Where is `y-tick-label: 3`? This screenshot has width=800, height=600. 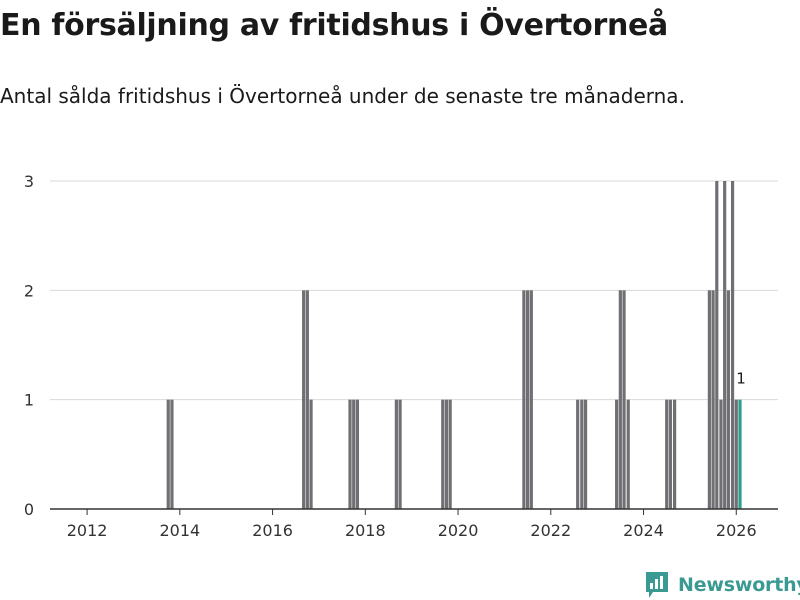
y-tick-label: 3 is located at coordinates (29, 181).